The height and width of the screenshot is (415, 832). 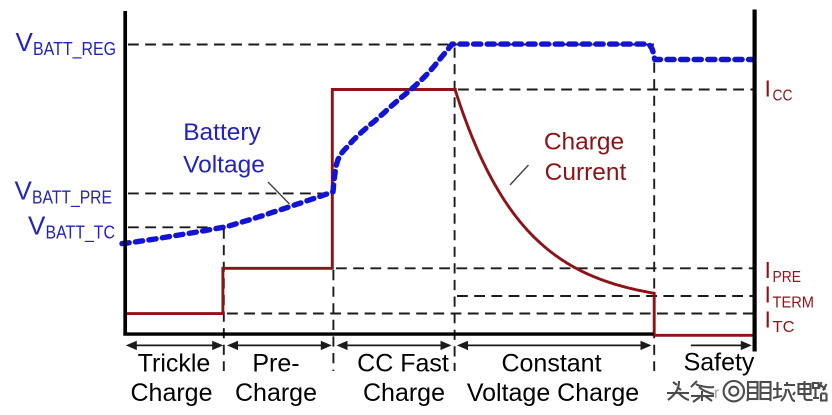 What do you see at coordinates (72, 198) in the screenshot?
I see `svg-text: BATT_PRE` at bounding box center [72, 198].